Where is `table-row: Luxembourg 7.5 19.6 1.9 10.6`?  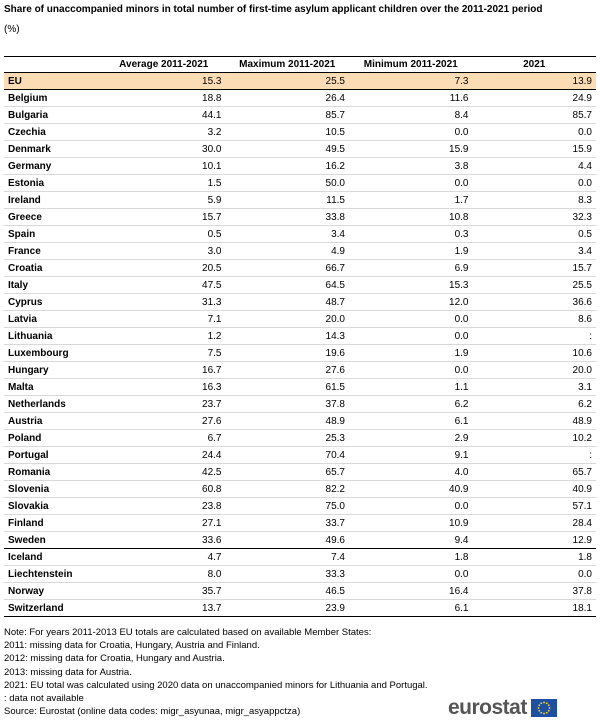
table-row: Luxembourg 7.5 19.6 1.9 10.6 is located at coordinates (300, 353).